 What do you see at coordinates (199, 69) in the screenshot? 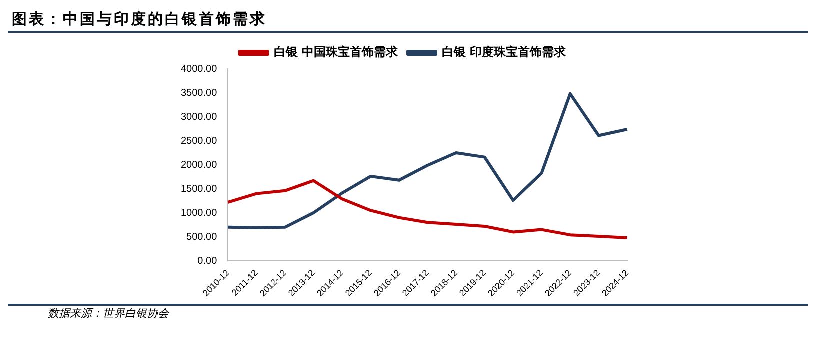
I see `y-tick-label: 4000.00` at bounding box center [199, 69].